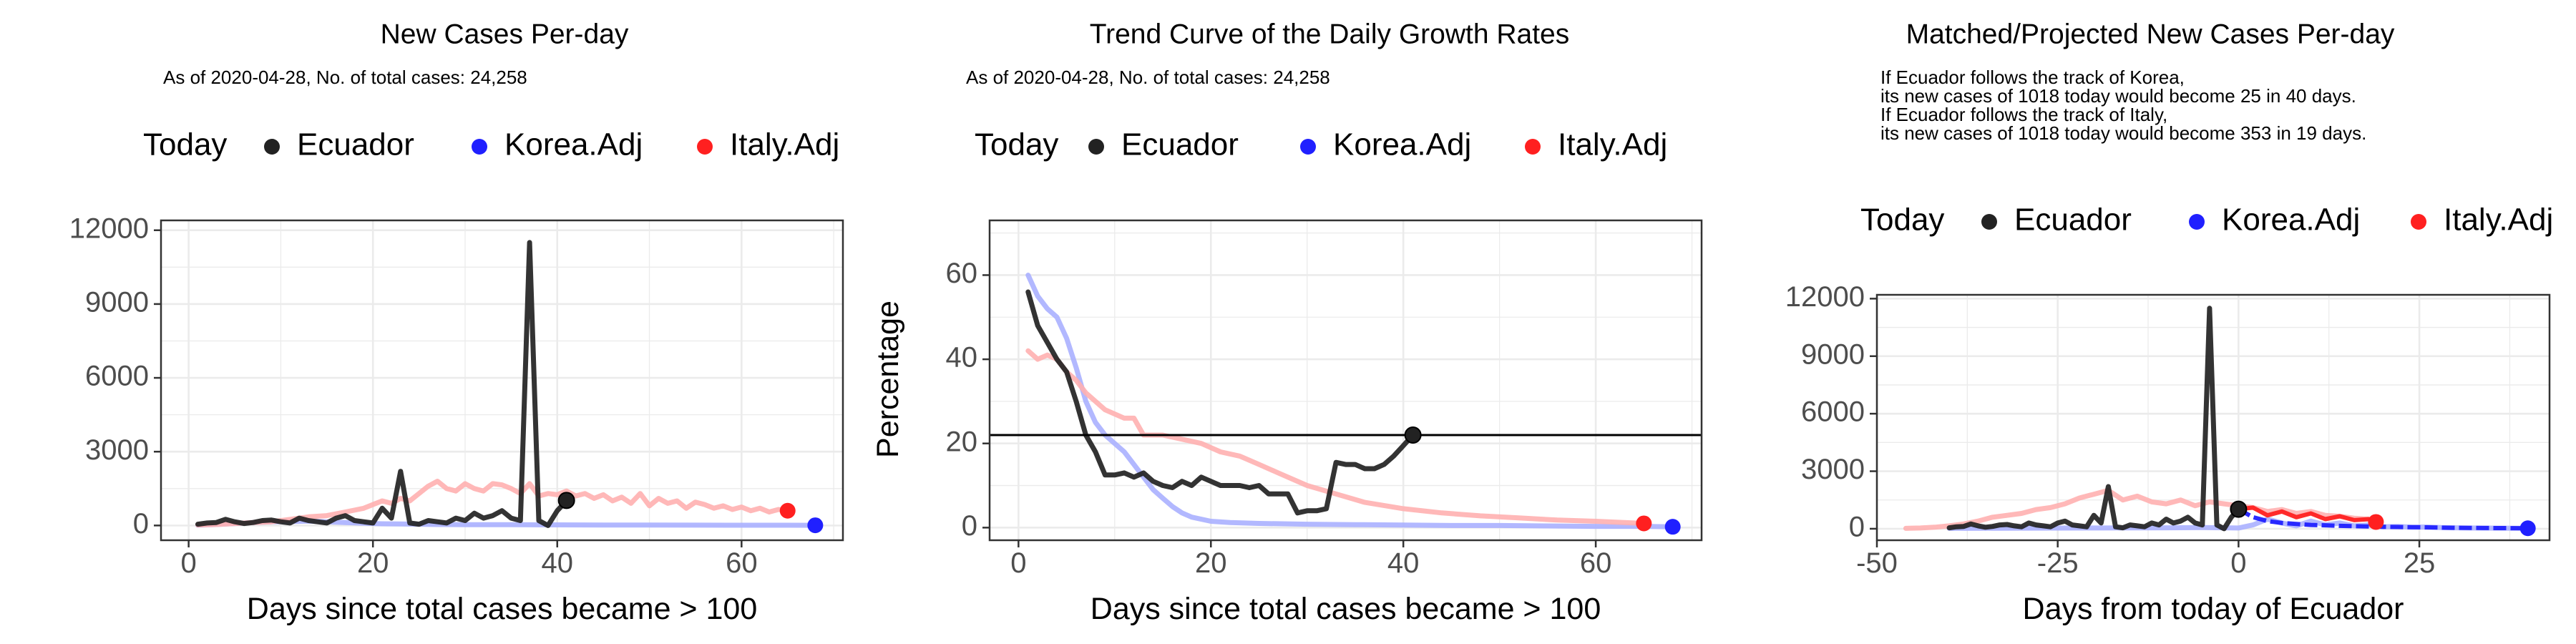 This screenshot has width=2576, height=644. Describe the element at coordinates (2213, 609) in the screenshot. I see `x-axis-label: Days from today of Ecuador` at that location.